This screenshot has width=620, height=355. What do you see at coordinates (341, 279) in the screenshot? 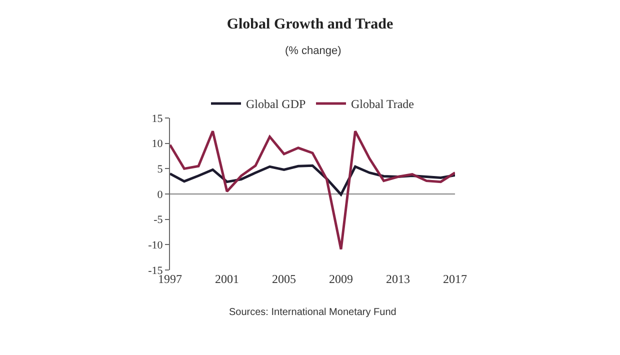
I see `x-tick-label: 2009` at bounding box center [341, 279].